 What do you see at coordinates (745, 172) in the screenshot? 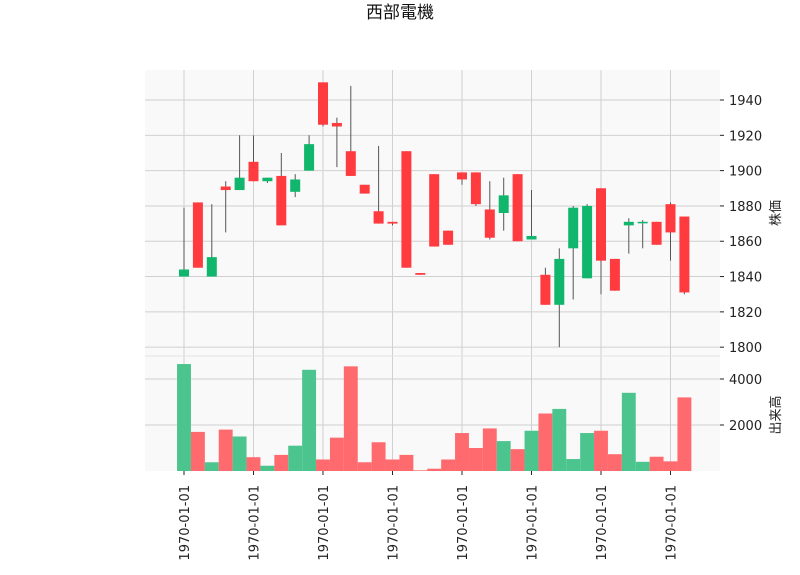
I see `price-tick-label: 1900` at bounding box center [745, 172].